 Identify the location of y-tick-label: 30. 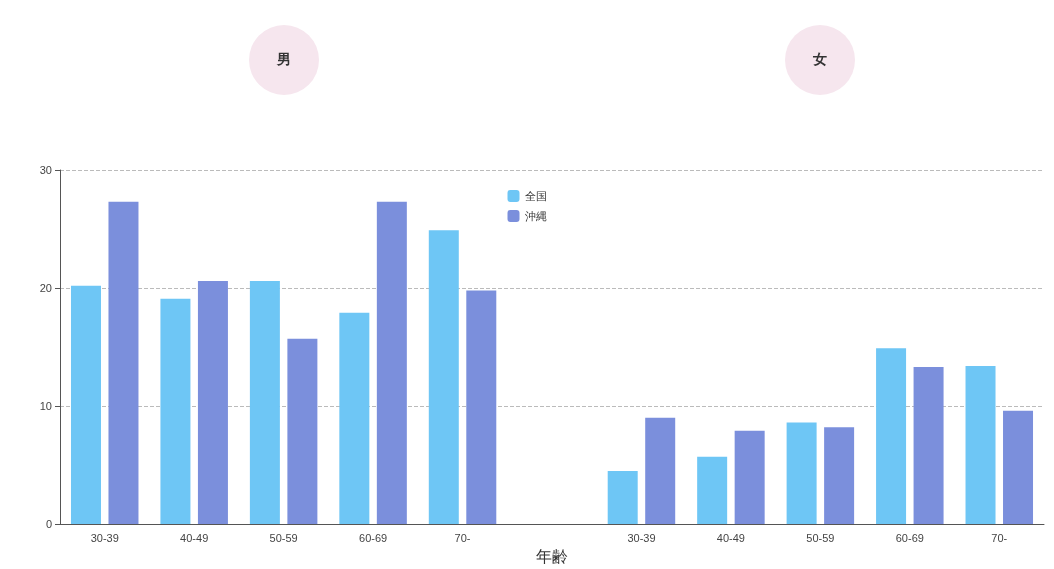
(45, 170).